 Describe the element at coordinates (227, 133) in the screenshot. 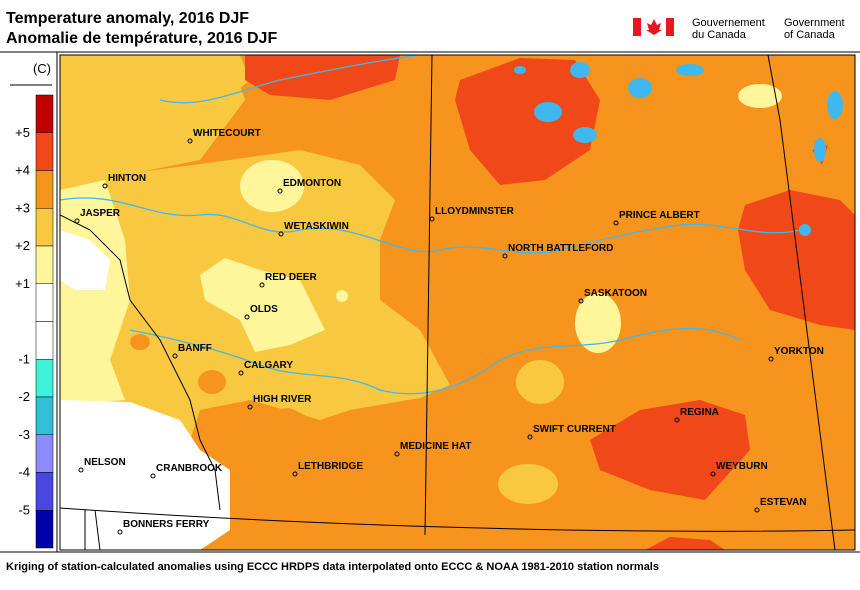

I see `city-label: WHITECOURT` at that location.